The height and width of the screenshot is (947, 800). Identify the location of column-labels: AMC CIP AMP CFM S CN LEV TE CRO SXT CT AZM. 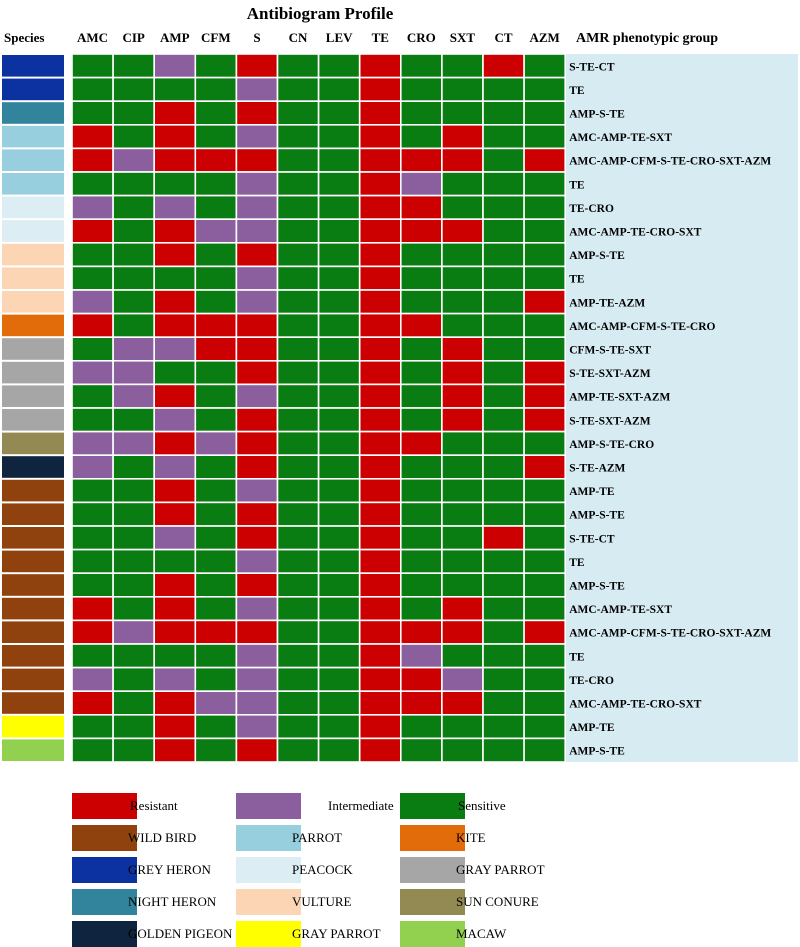
(318, 37).